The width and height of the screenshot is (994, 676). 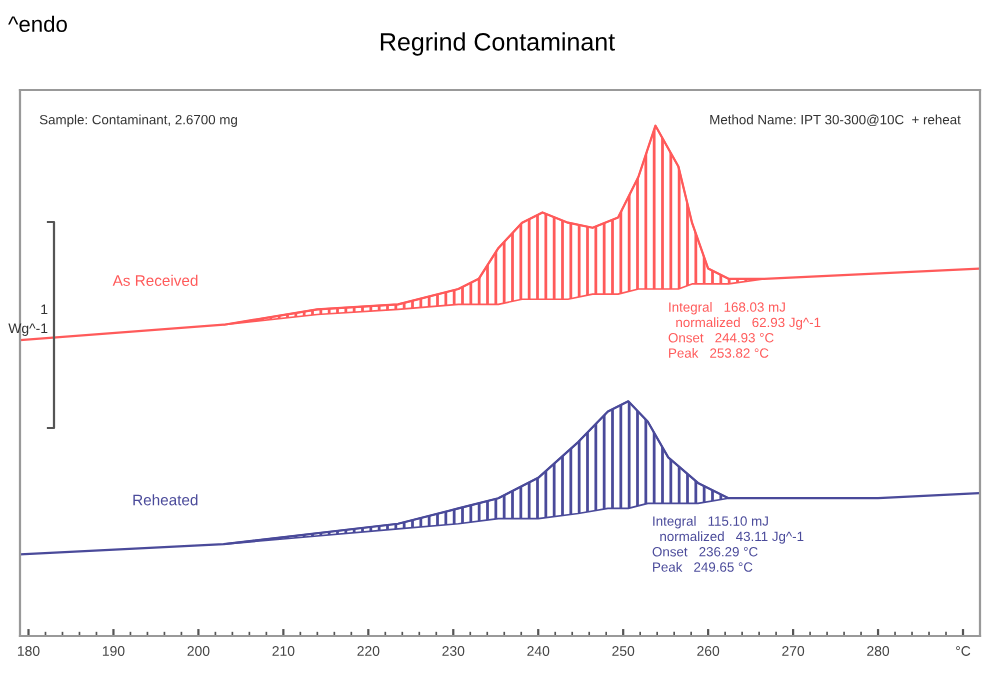 I want to click on text: ^endo, so click(x=37, y=23).